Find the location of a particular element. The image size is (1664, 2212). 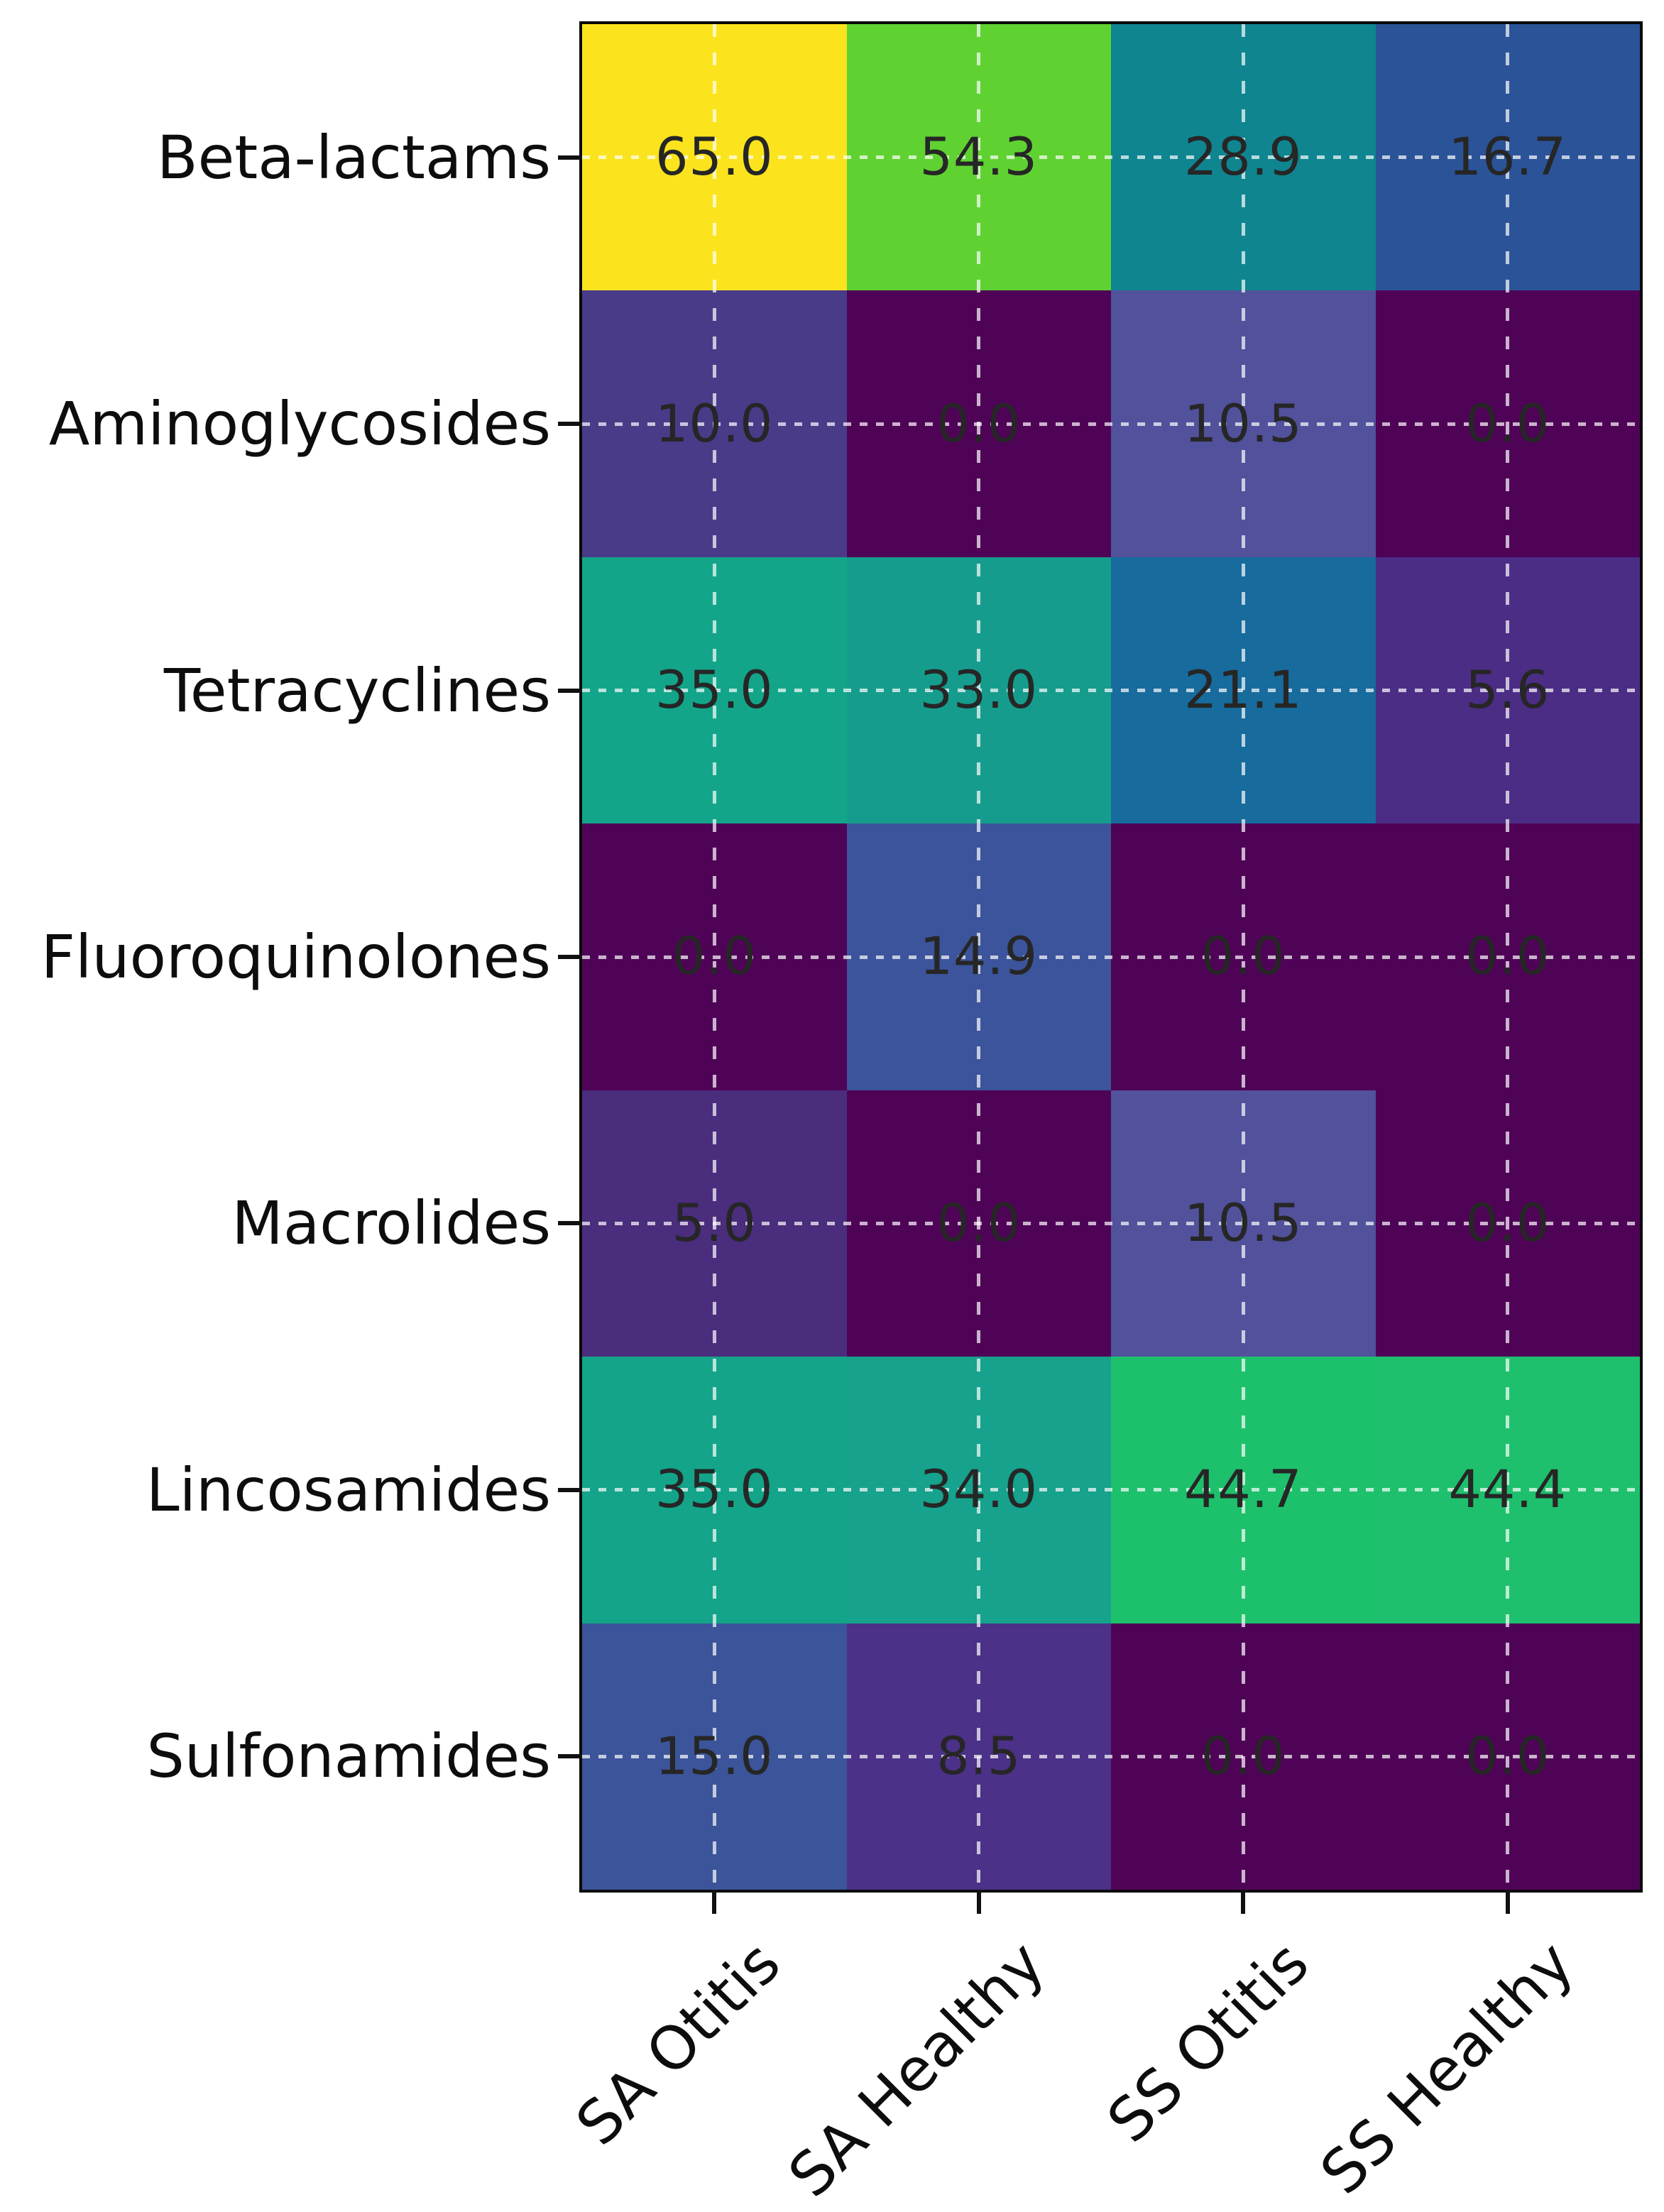

heatmap-cell: 54.3 is located at coordinates (979, 157).